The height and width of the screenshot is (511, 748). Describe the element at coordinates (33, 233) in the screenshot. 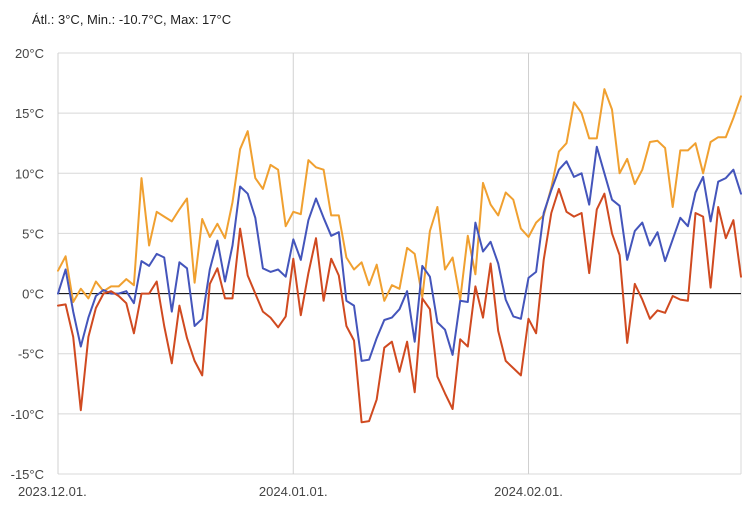

I see `y-tick-label: 5°C` at that location.